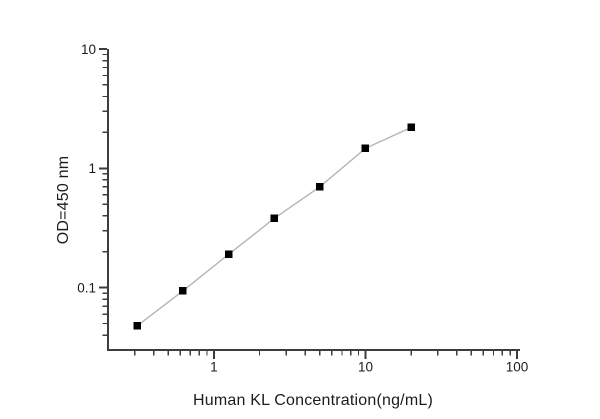 This screenshot has width=600, height=419. I want to click on x-tick-label: 100, so click(517, 367).